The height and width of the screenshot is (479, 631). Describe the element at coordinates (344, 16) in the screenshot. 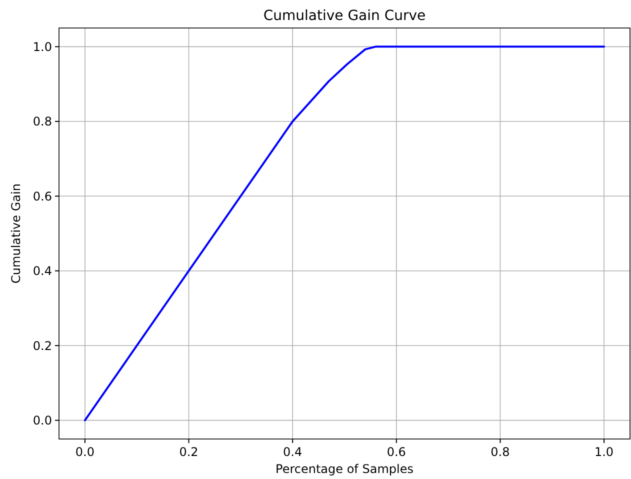

I see `chart-title: Cumulative Gain Curve` at that location.